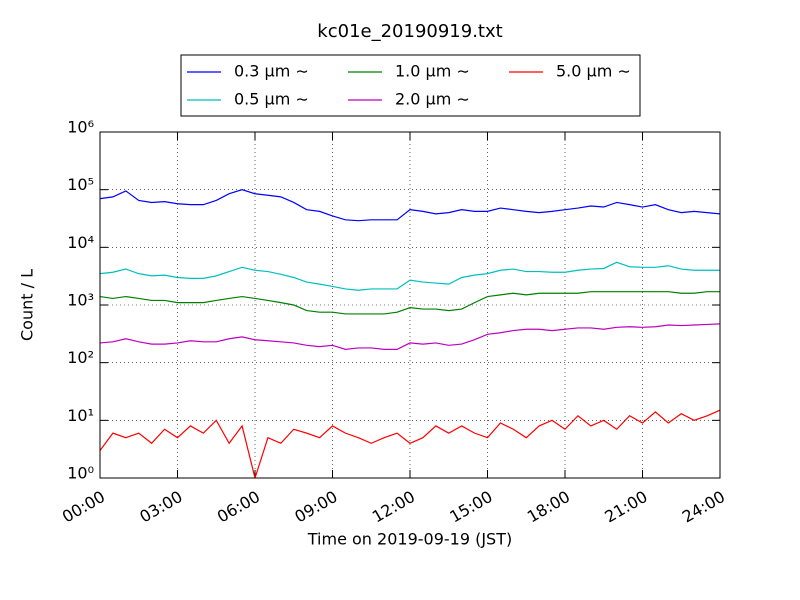  What do you see at coordinates (80, 300) in the screenshot?
I see `y-tick-label: 10³` at bounding box center [80, 300].